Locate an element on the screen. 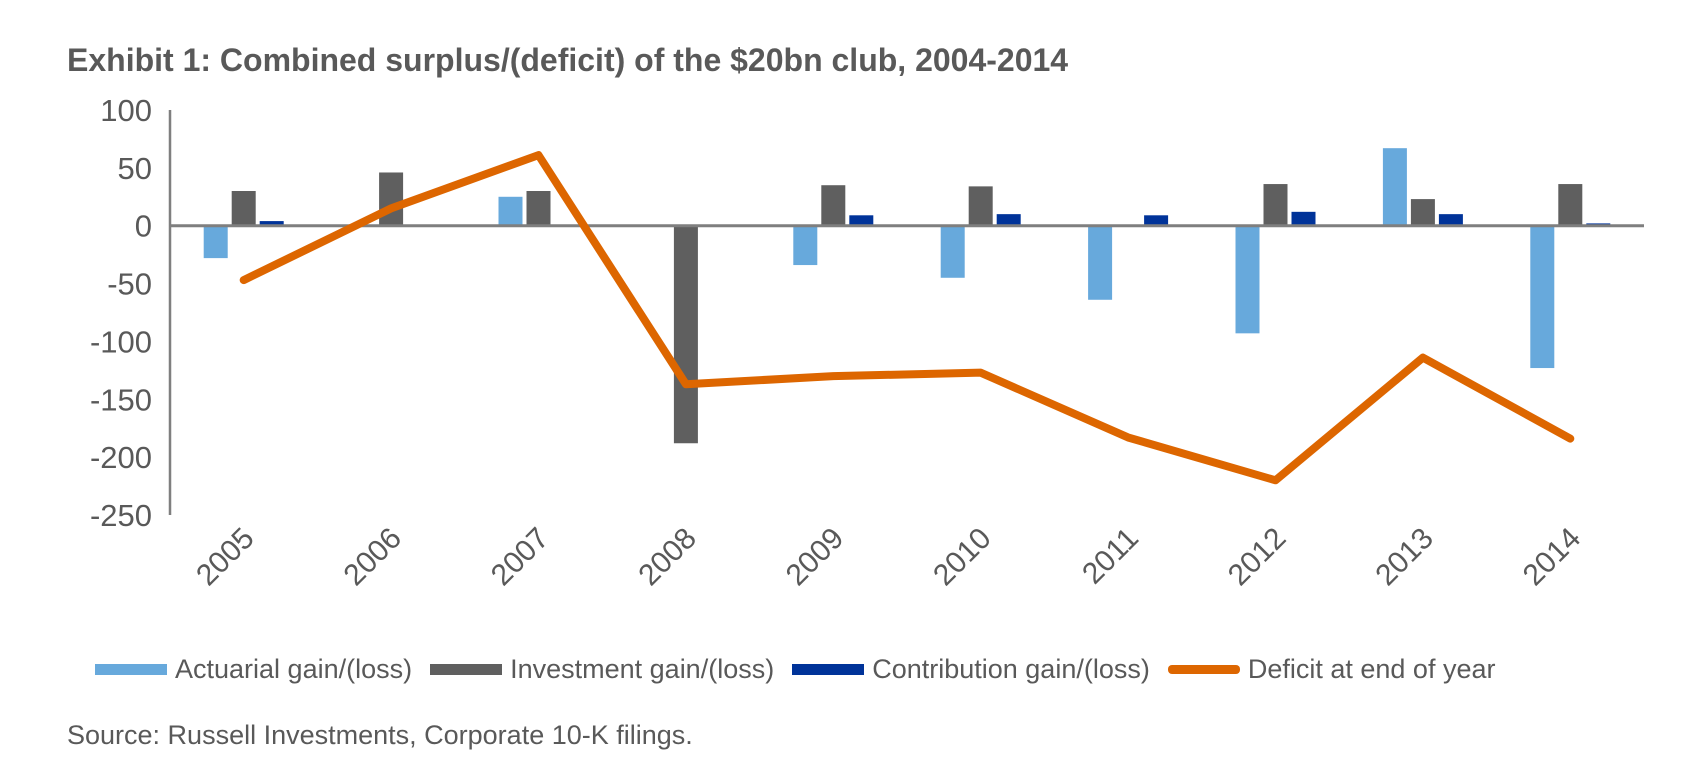 The height and width of the screenshot is (780, 1690). legend-item: Actuarial gain/(loss) is located at coordinates (253, 669).